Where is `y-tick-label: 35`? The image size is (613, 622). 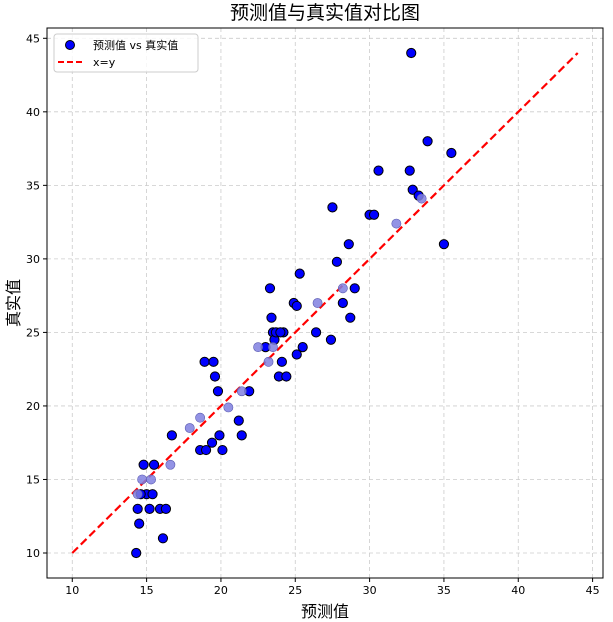
y-tick-label: 35 is located at coordinates (33, 185).